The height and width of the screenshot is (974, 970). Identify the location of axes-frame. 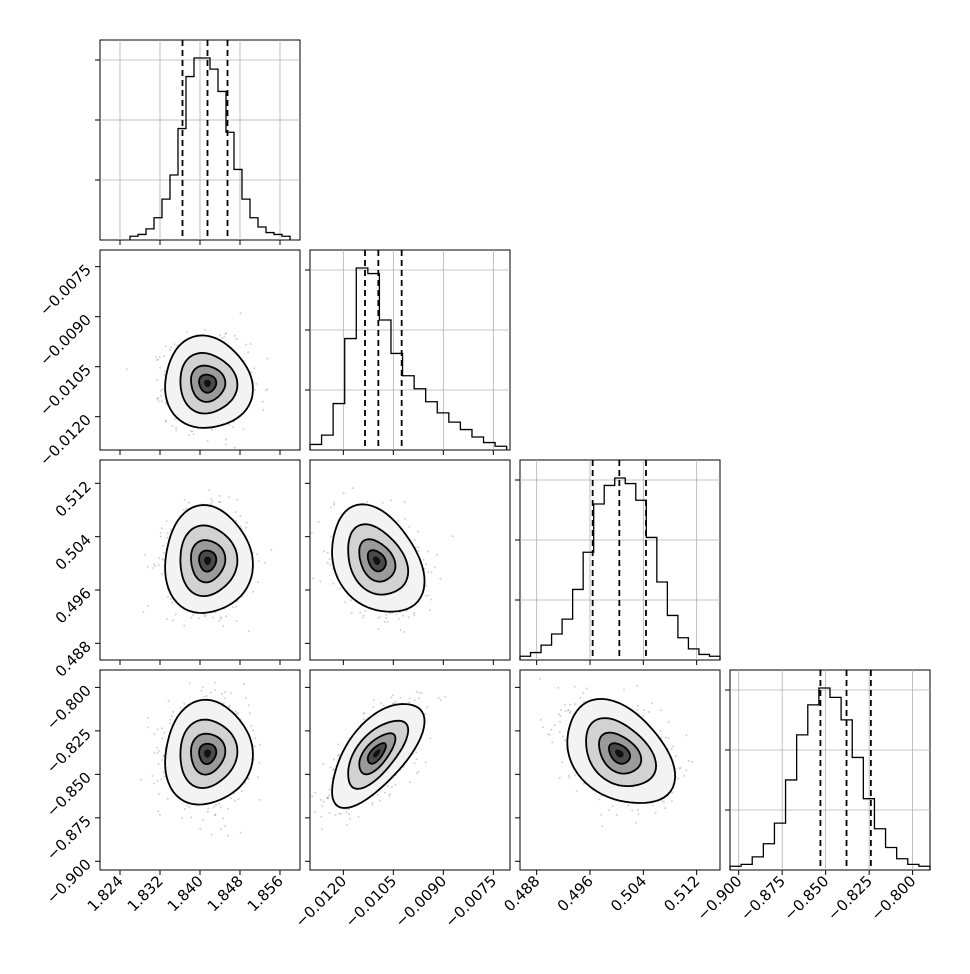
(830, 770).